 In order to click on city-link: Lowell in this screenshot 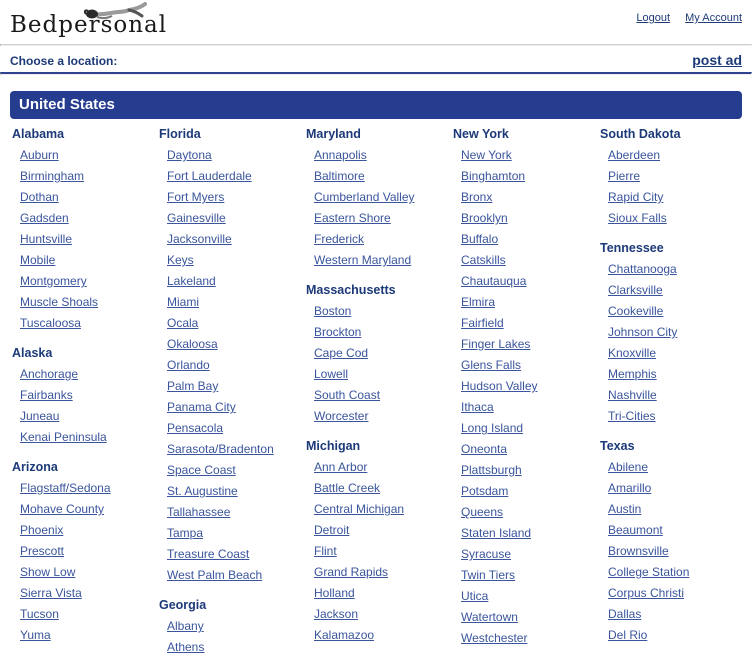, I will do `click(331, 374)`.